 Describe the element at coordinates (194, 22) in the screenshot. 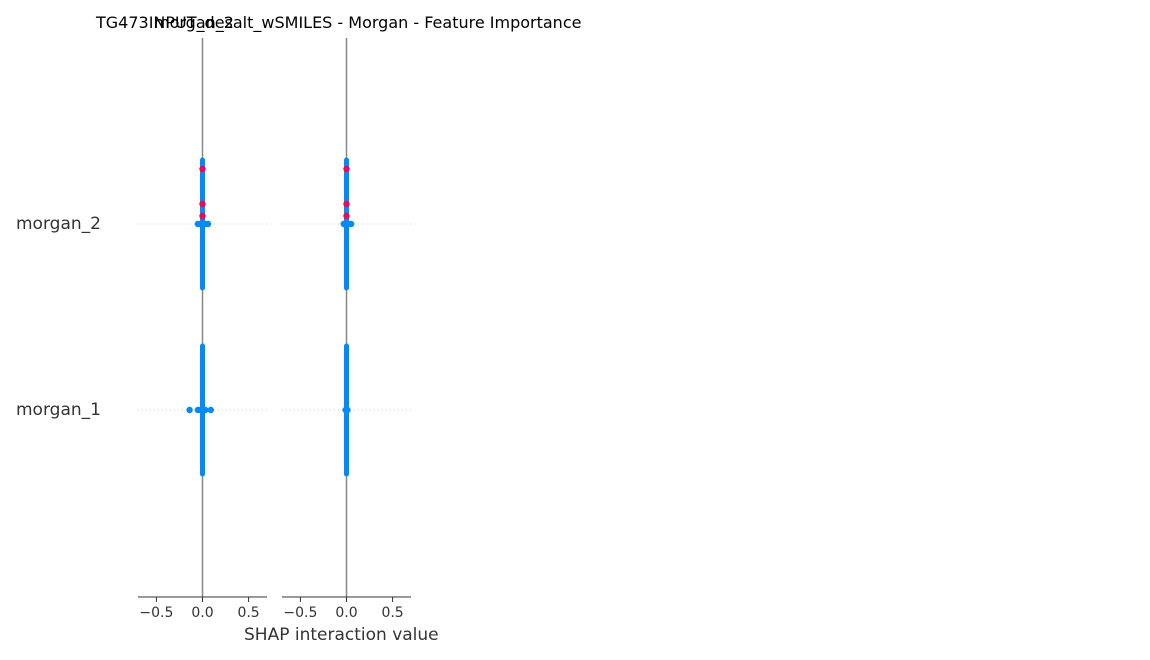

I see `panel-title-2: morgan_2` at that location.